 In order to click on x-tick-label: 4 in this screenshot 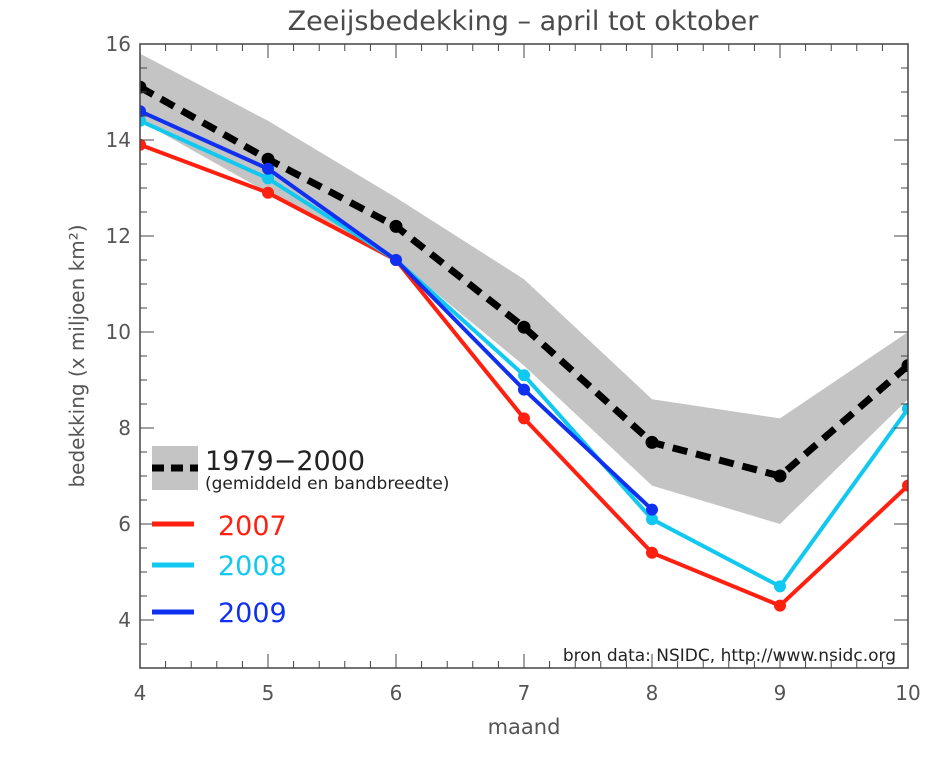, I will do `click(140, 693)`.